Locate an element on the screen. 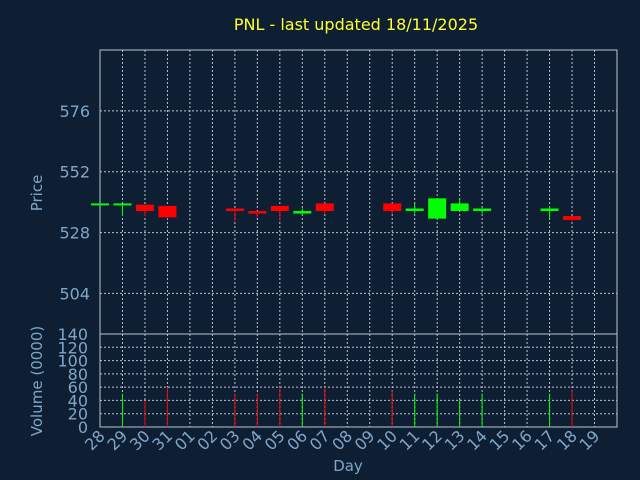  volume-axis-label: Volume (0000) is located at coordinates (37, 381).